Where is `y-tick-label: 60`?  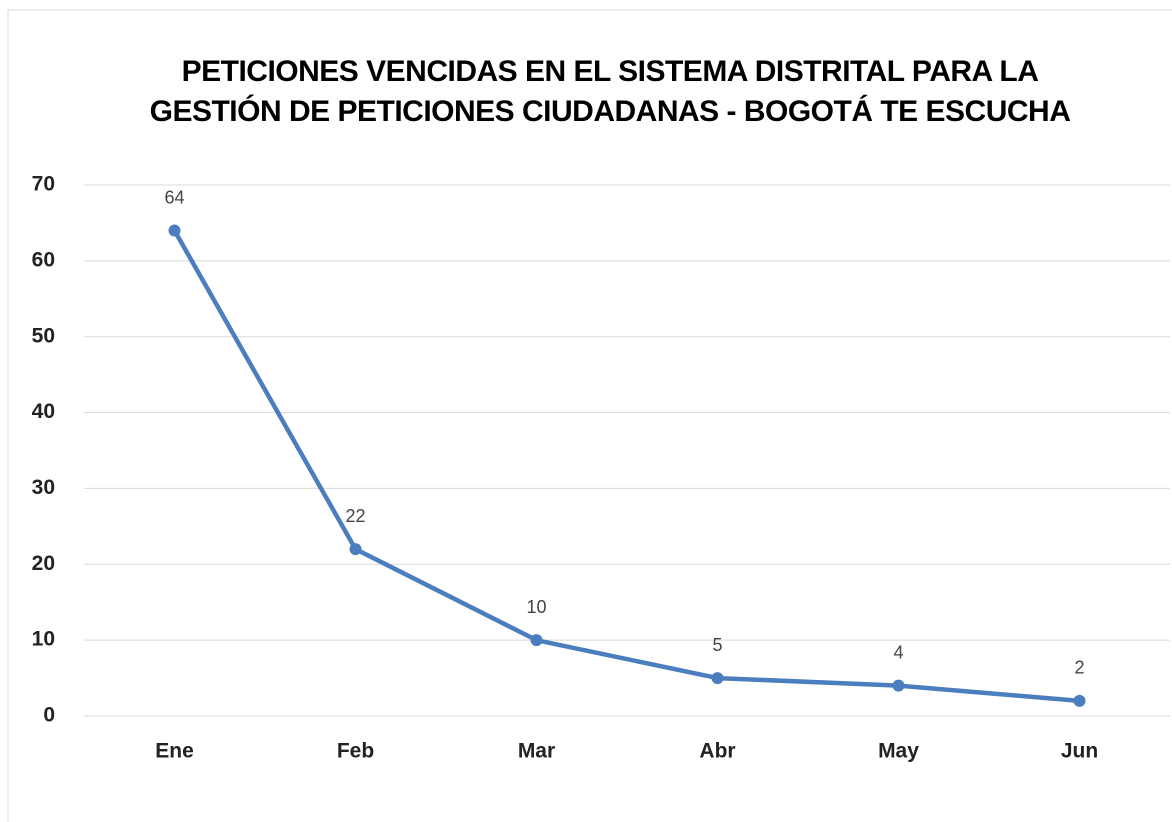
y-tick-label: 60 is located at coordinates (43, 259).